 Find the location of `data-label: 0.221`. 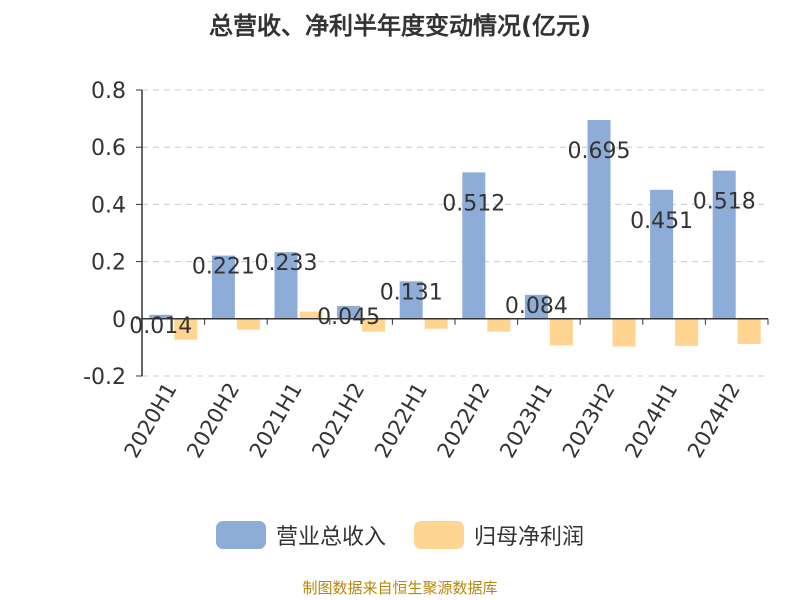

data-label: 0.221 is located at coordinates (223, 267).